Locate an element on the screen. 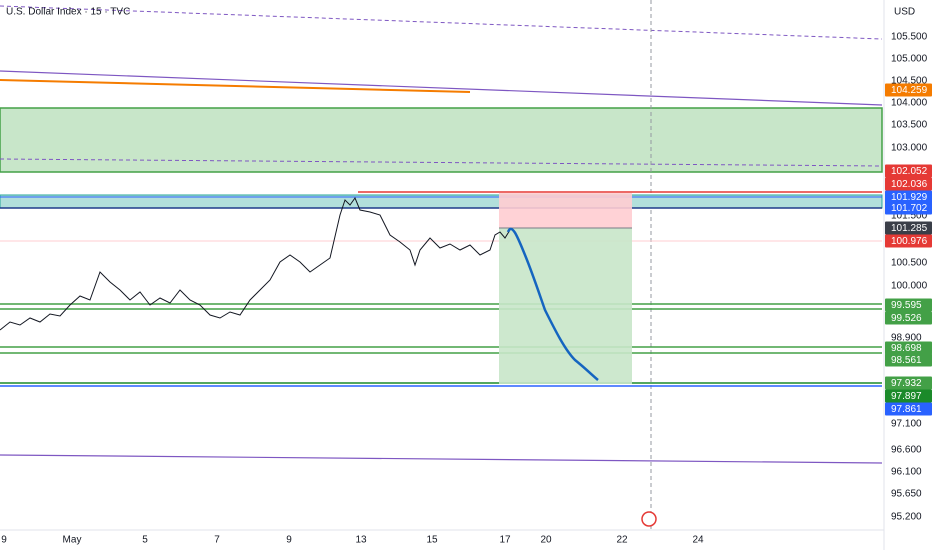 The image size is (932, 550). price-tag-label: 101.929 is located at coordinates (909, 197).